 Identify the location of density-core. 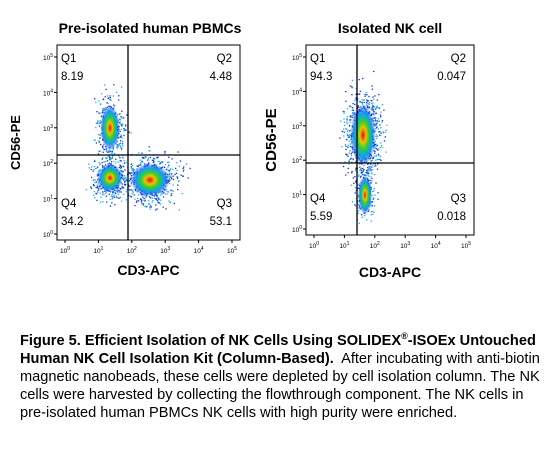
(365, 195).